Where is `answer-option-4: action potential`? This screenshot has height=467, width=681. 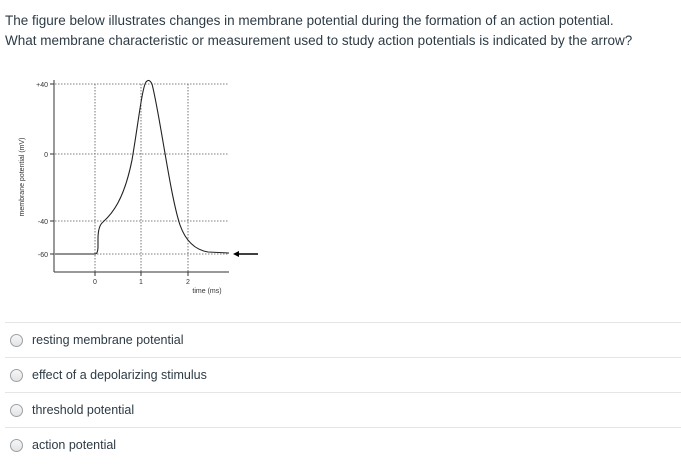 answer-option-4: action potential is located at coordinates (343, 444).